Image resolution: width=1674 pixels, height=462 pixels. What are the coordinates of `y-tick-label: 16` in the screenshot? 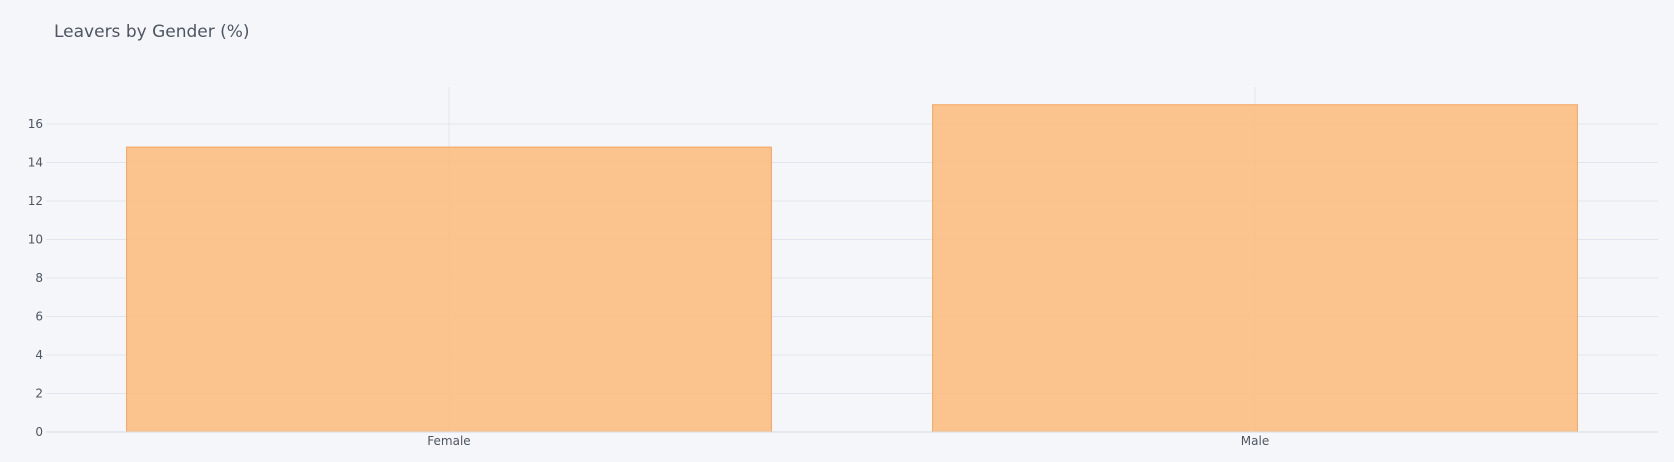 It's located at (35, 124).